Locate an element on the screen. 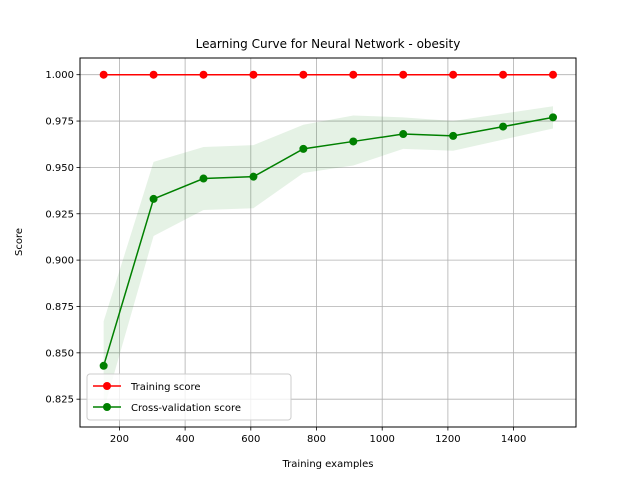  y-tick-label: 0.875 is located at coordinates (59, 307).